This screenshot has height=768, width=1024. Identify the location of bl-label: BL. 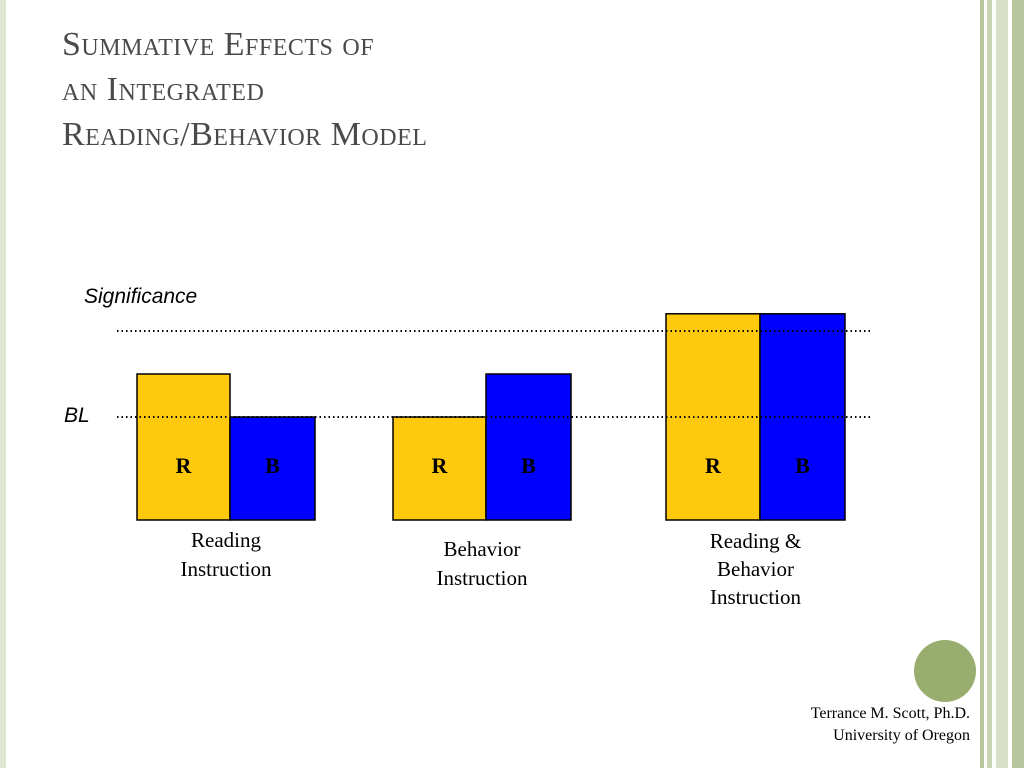
(77, 415).